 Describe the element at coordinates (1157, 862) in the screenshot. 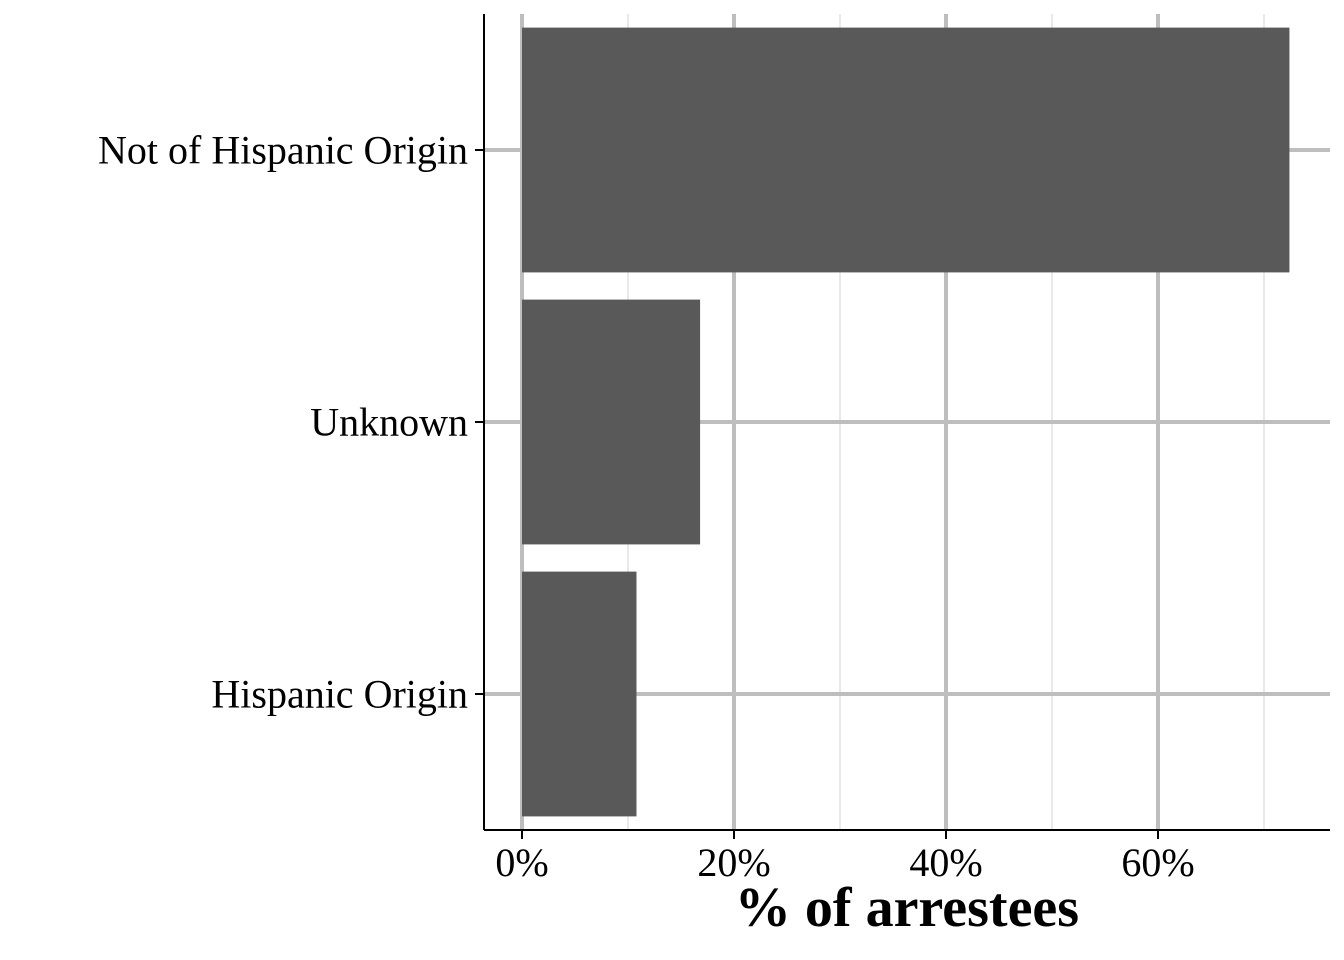

I see `x-tick-label: 60%` at that location.